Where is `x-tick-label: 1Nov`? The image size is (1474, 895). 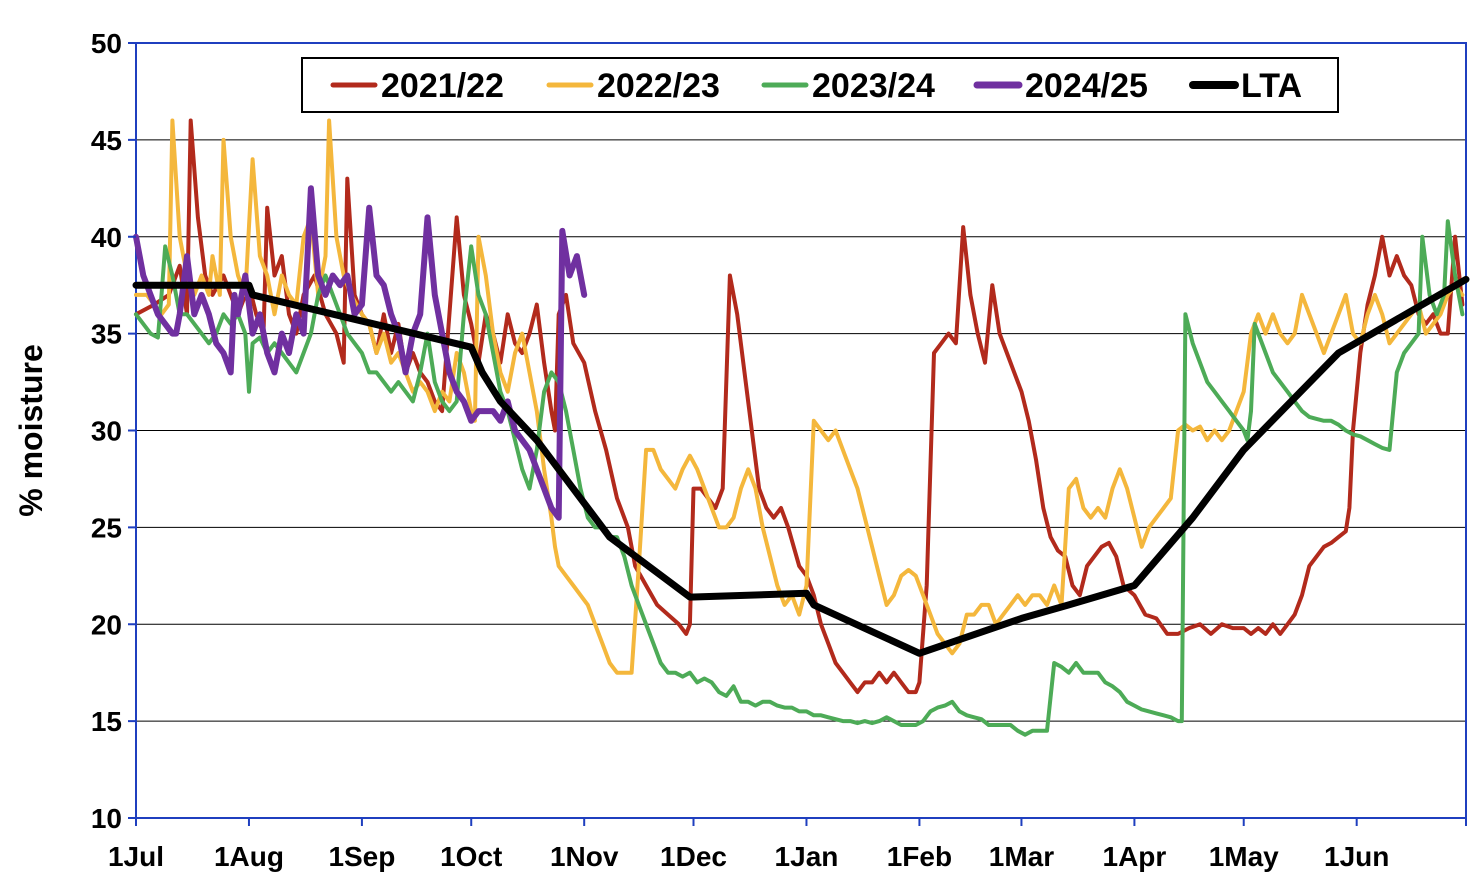
x-tick-label: 1Nov is located at coordinates (584, 856).